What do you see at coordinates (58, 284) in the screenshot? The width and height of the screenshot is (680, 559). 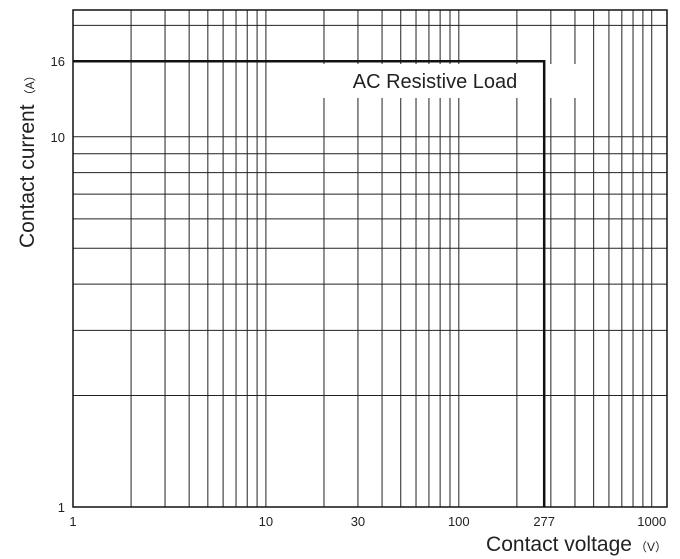 I see `y-tick-labels: 1 10 16` at bounding box center [58, 284].